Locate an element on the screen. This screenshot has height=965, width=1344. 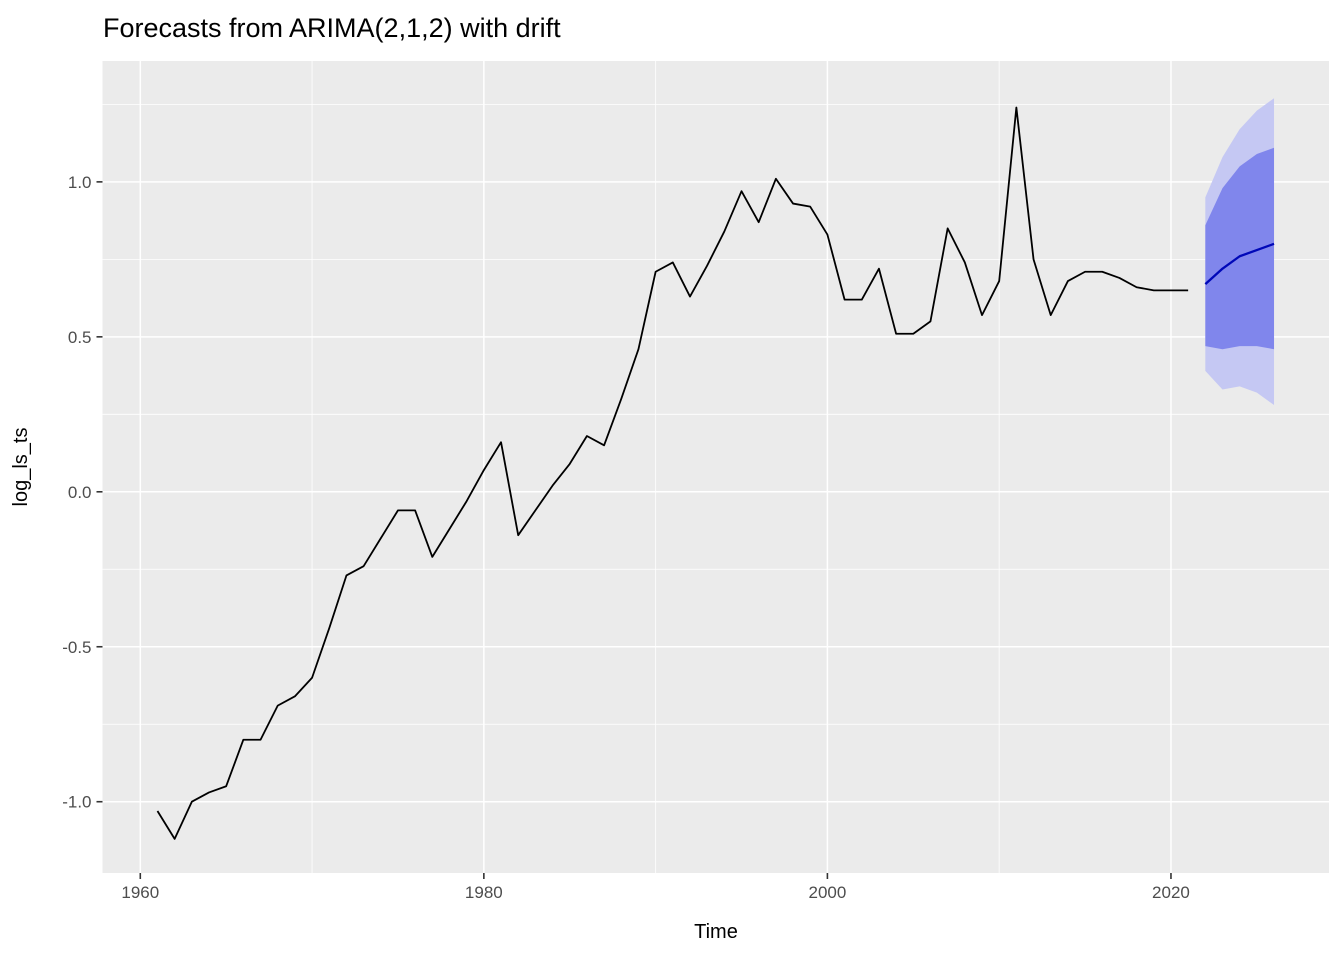
x-tick-label: 2020 is located at coordinates (1171, 892).